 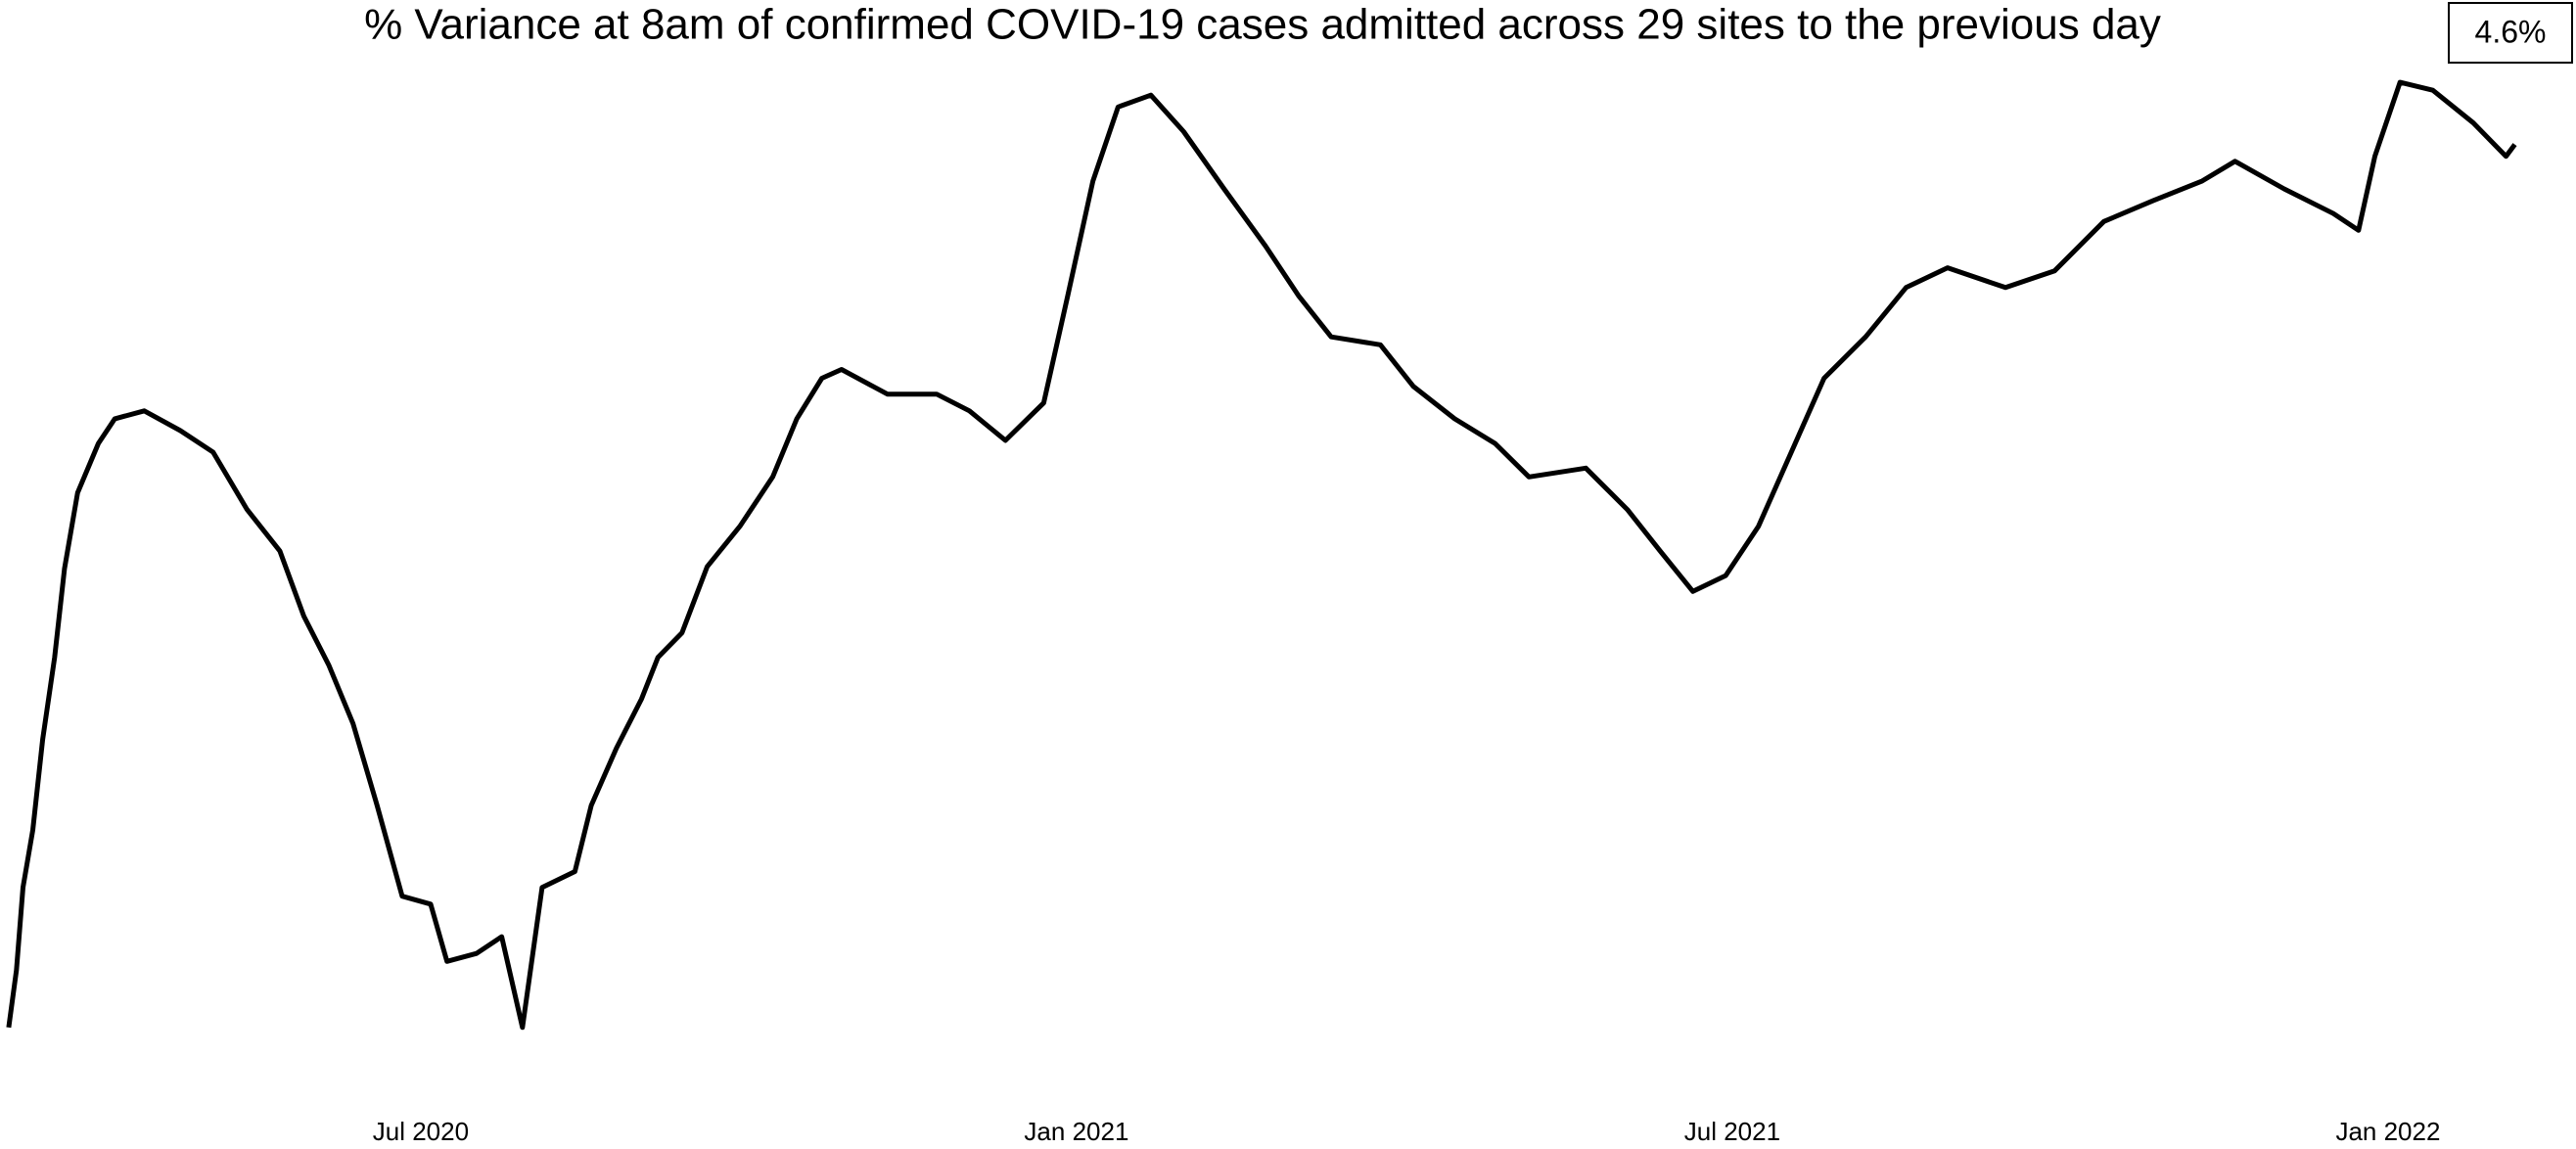 I want to click on annotation: 4.6%, so click(x=2511, y=31).